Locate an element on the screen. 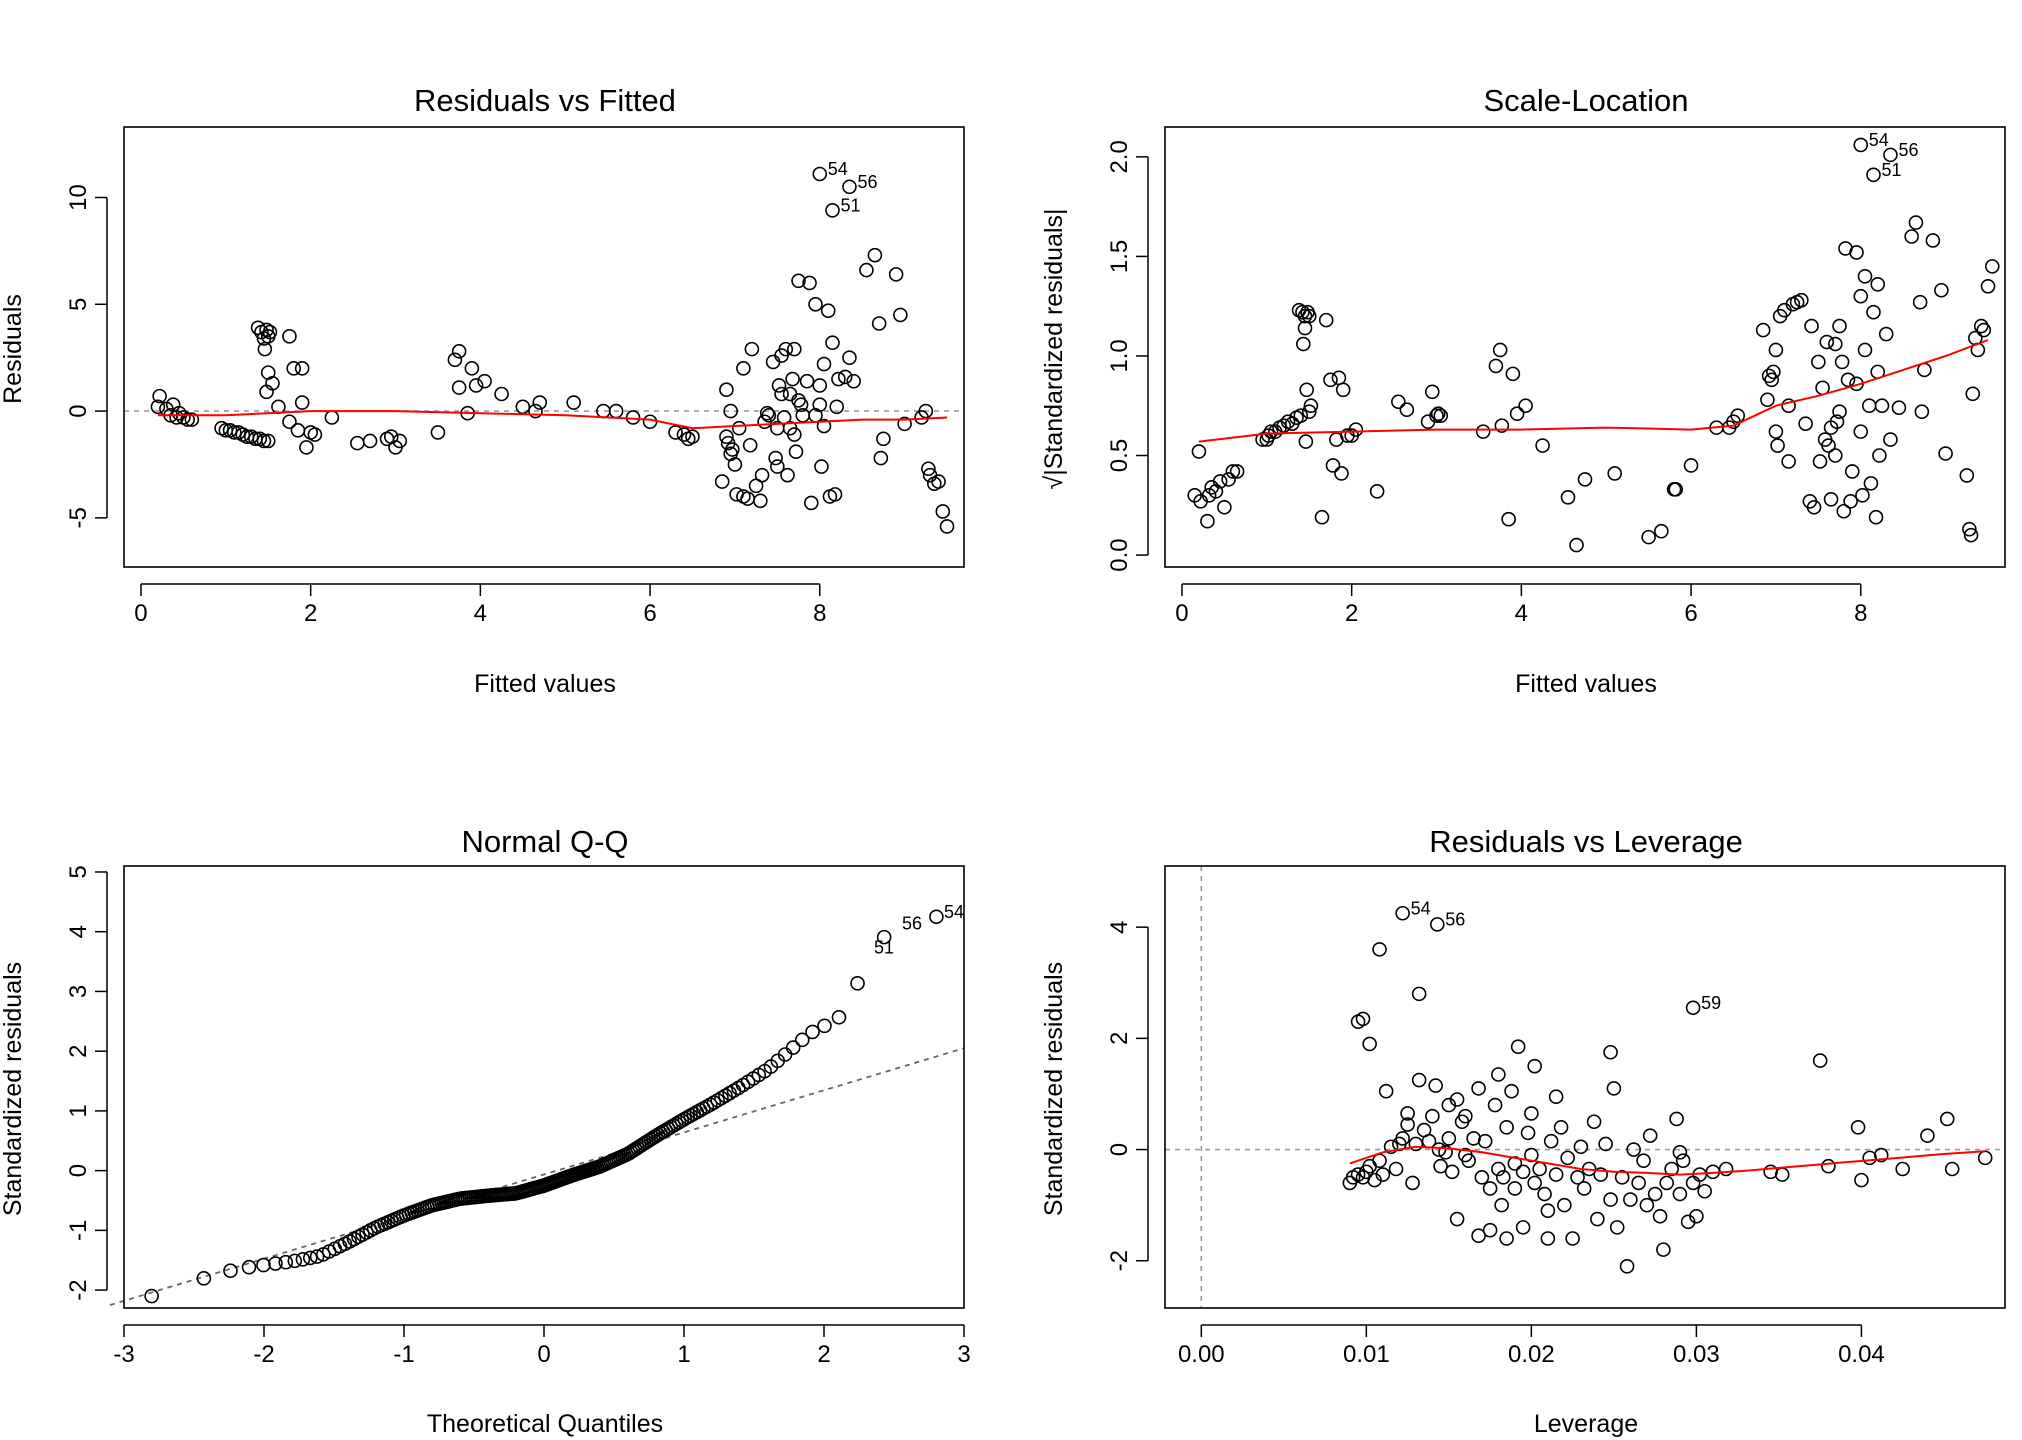 This screenshot has width=2022, height=1440. x-tick-label: -2 is located at coordinates (263, 1354).